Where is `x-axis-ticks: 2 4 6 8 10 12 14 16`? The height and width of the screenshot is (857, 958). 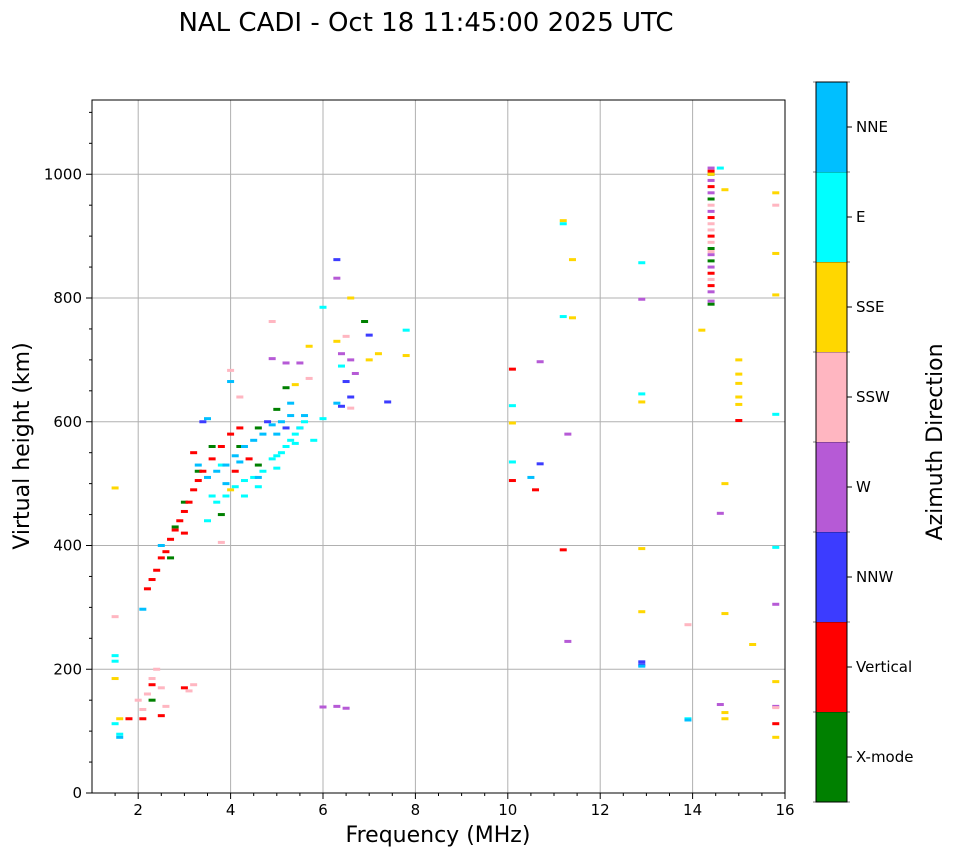 x-axis-ticks: 2 4 6 8 10 12 14 16 is located at coordinates (454, 806).